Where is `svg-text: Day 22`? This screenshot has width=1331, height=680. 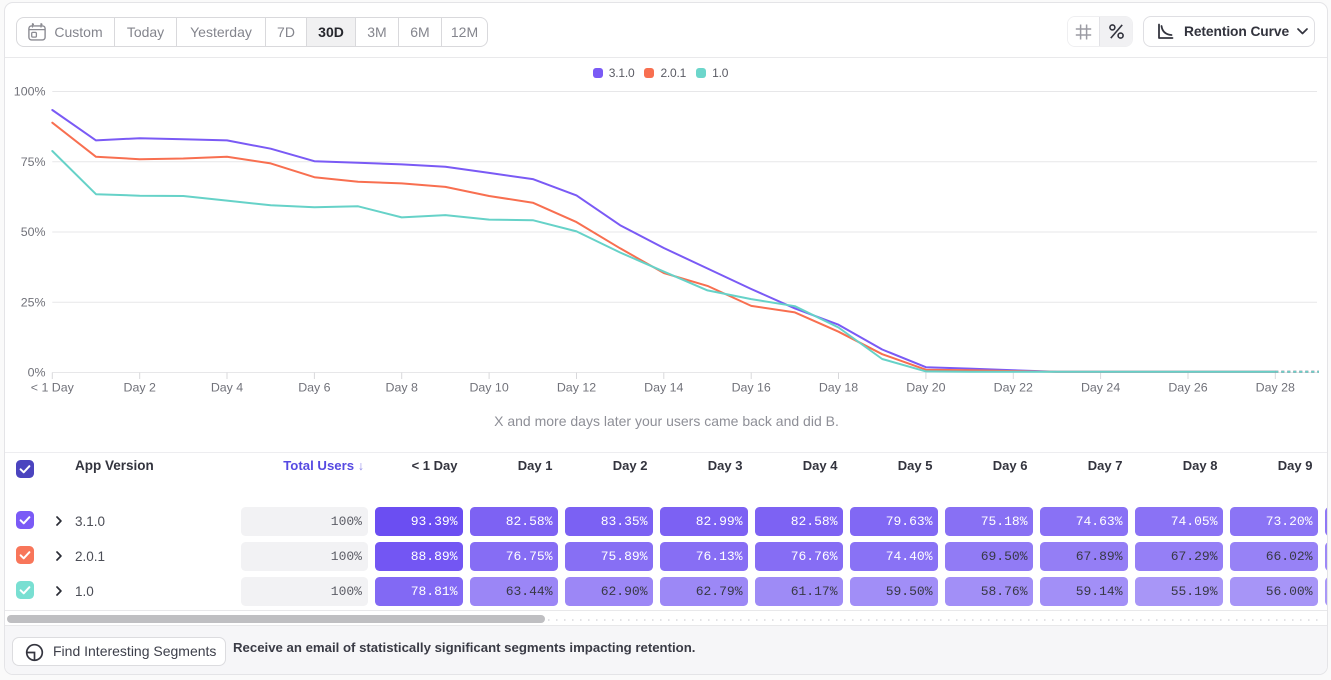 svg-text: Day 22 is located at coordinates (1013, 388).